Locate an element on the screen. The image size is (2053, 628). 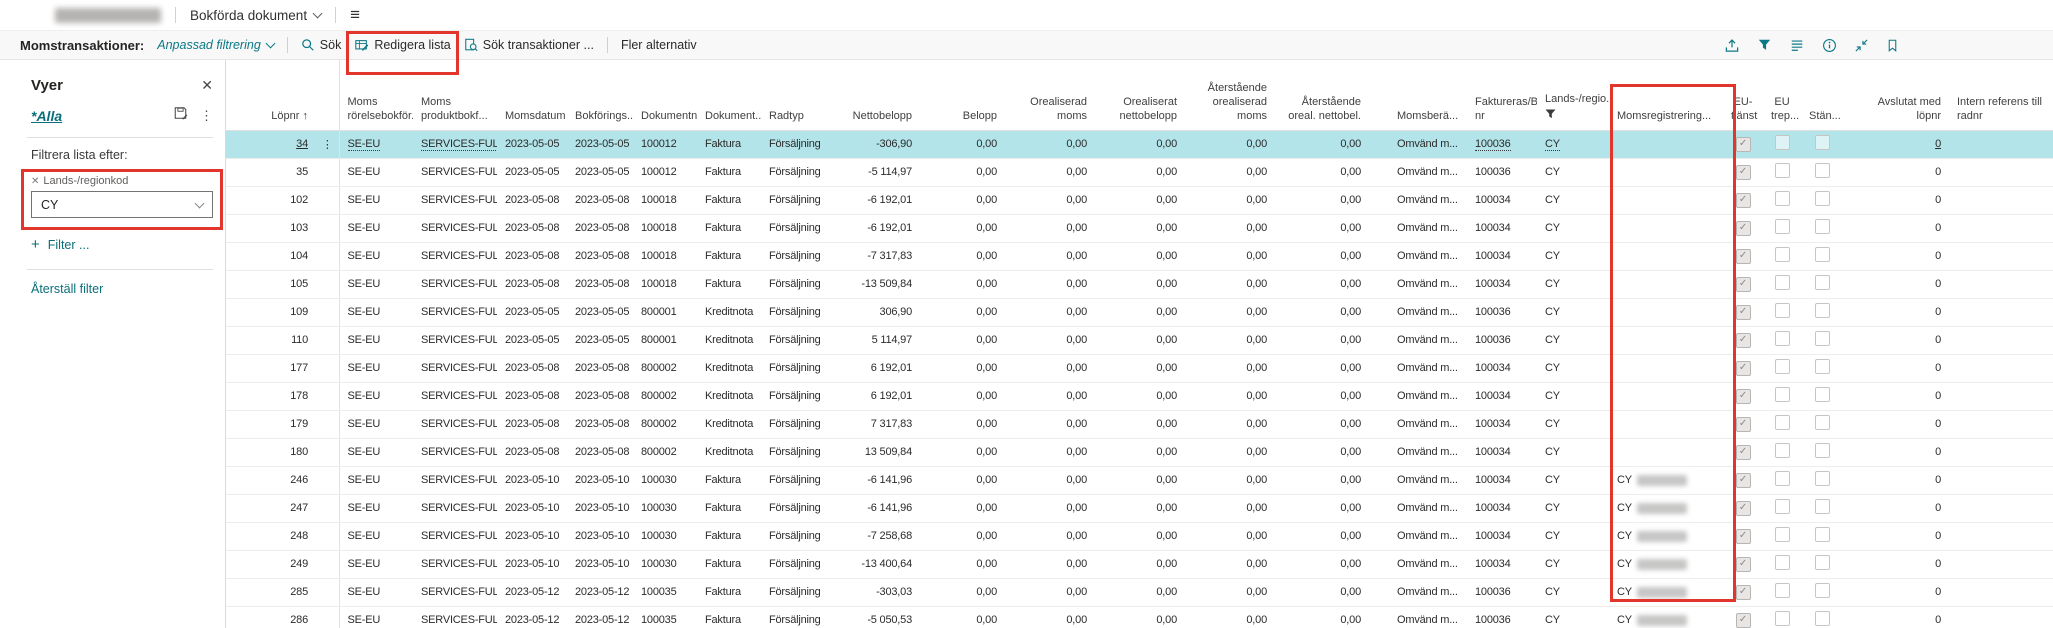
cell-momsdatum: 2023-05-12 is located at coordinates (532, 617).